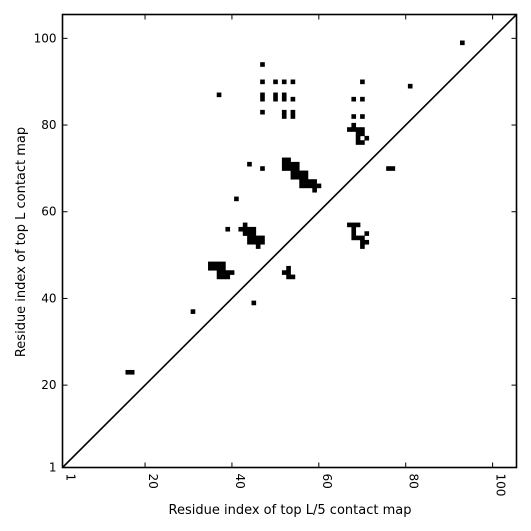  I want to click on x-tick-label: 60, so click(327, 481).